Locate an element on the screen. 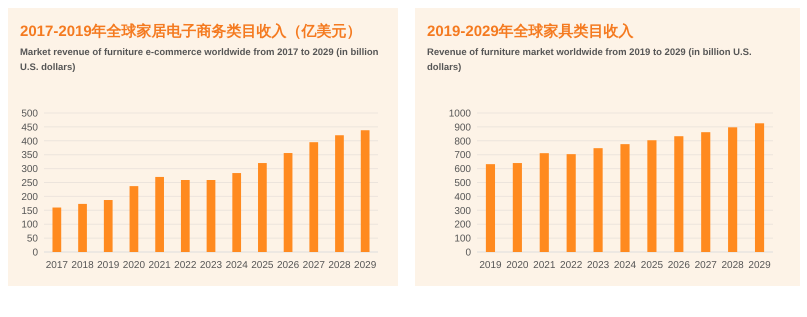 This screenshot has width=807, height=317. chart-subtitle: Revenue of furniture market worldwide from 2019 to 2029 (in billion U.S. dollars) is located at coordinates (589, 60).